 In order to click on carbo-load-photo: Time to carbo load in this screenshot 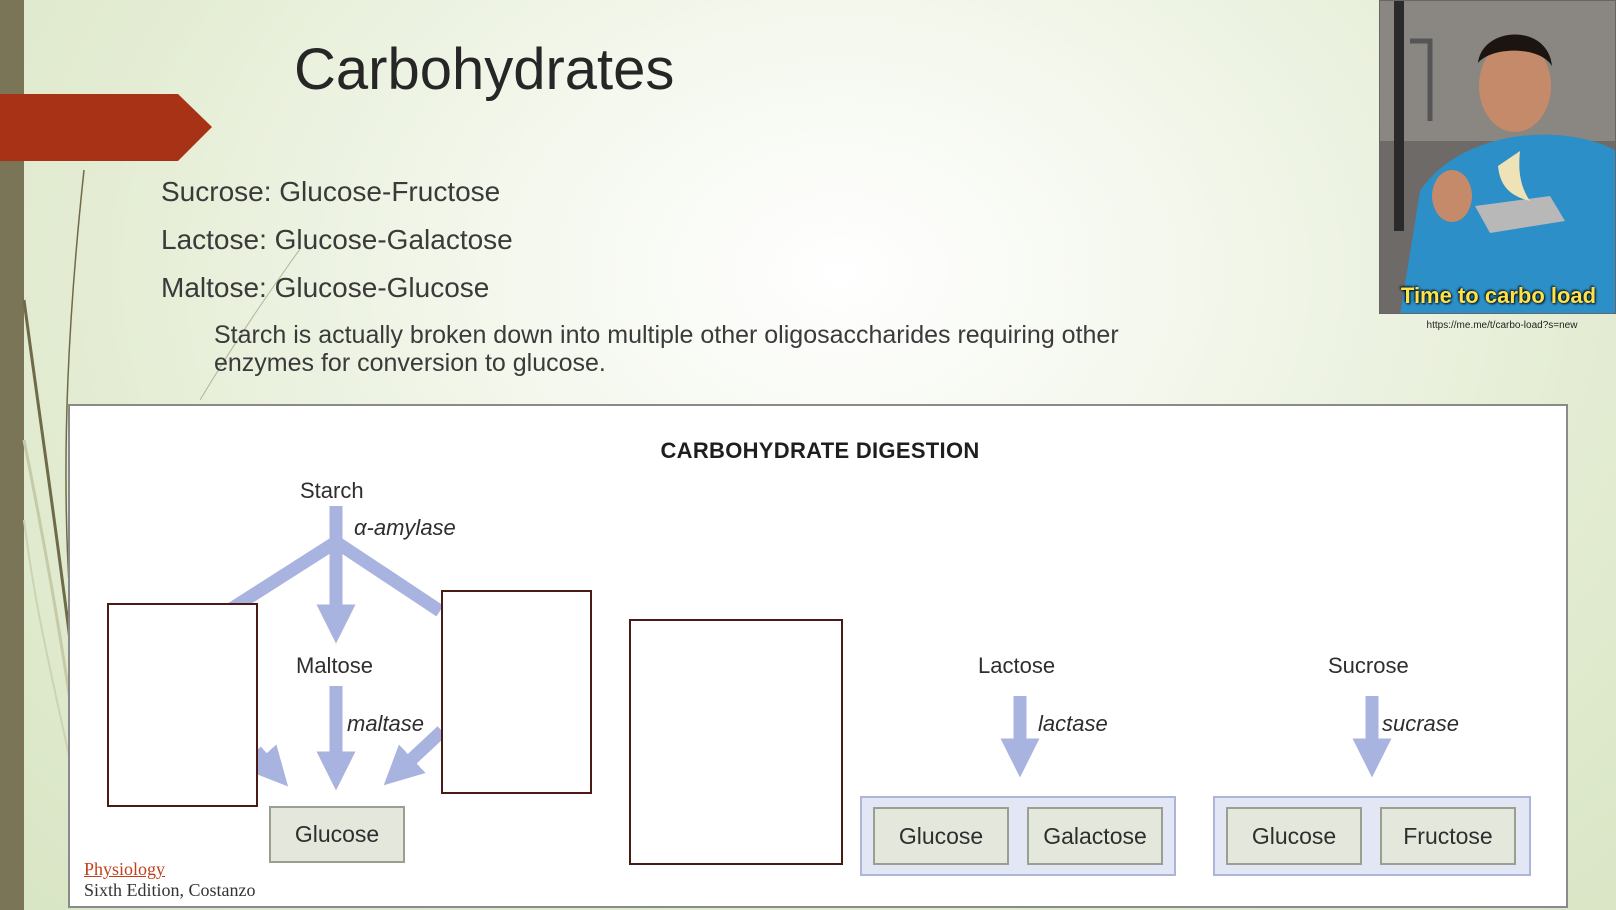, I will do `click(1497, 157)`.